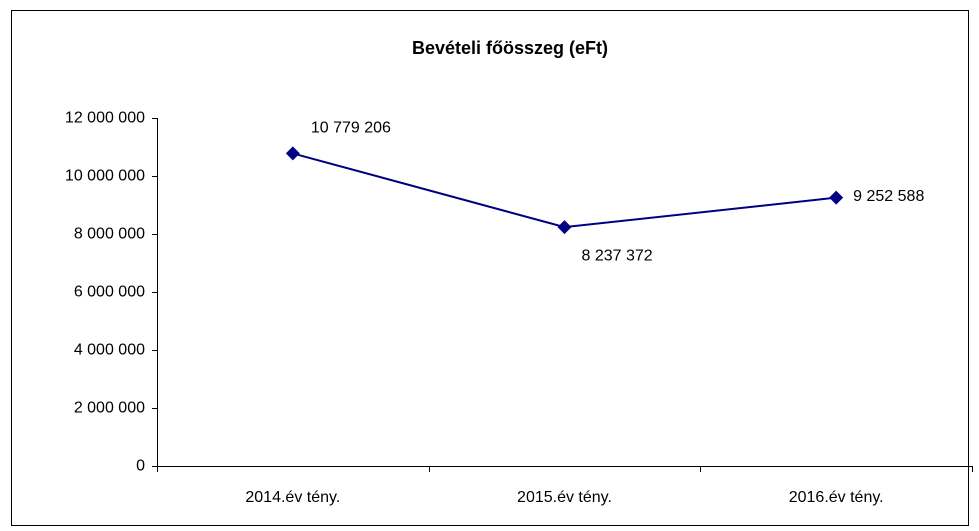  Describe the element at coordinates (105, 118) in the screenshot. I see `y-tick-label: 12 000 000` at that location.